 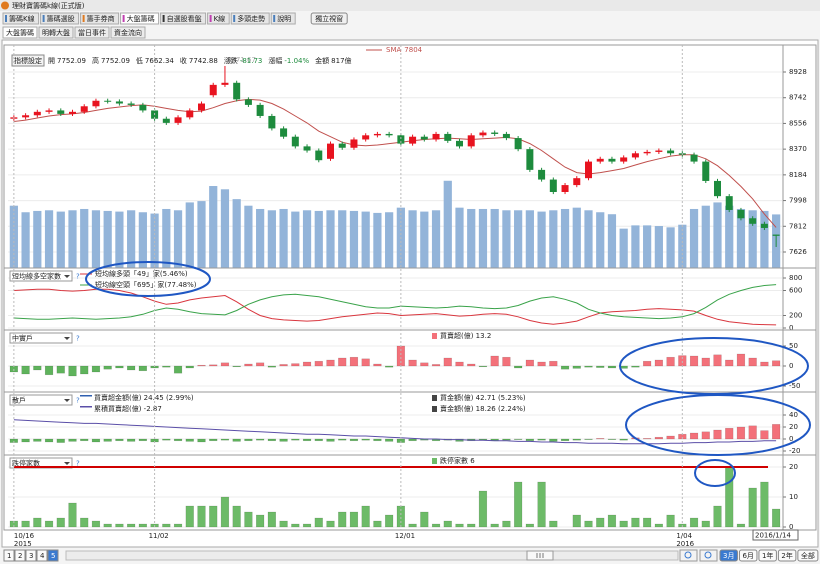 I want to click on subtab-label: 明轉大盤, so click(x=56, y=32).